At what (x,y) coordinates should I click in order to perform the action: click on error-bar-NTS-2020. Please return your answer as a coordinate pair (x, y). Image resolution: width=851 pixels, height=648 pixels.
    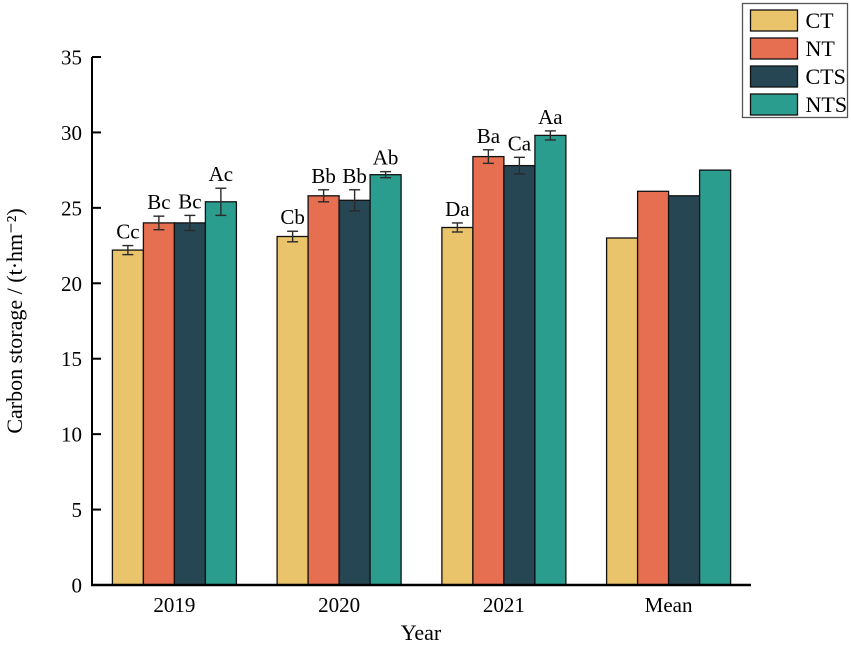
    Looking at the image, I should click on (386, 174).